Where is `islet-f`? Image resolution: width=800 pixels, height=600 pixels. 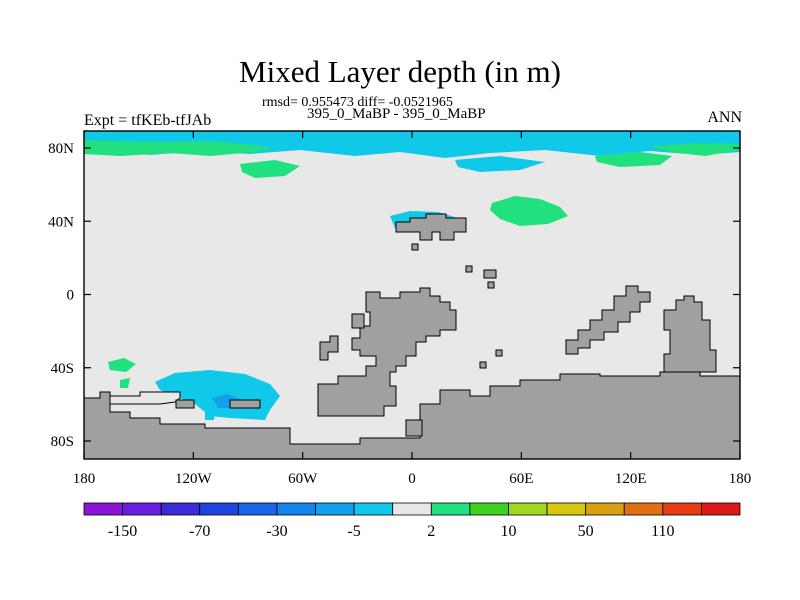 islet-f is located at coordinates (483, 365).